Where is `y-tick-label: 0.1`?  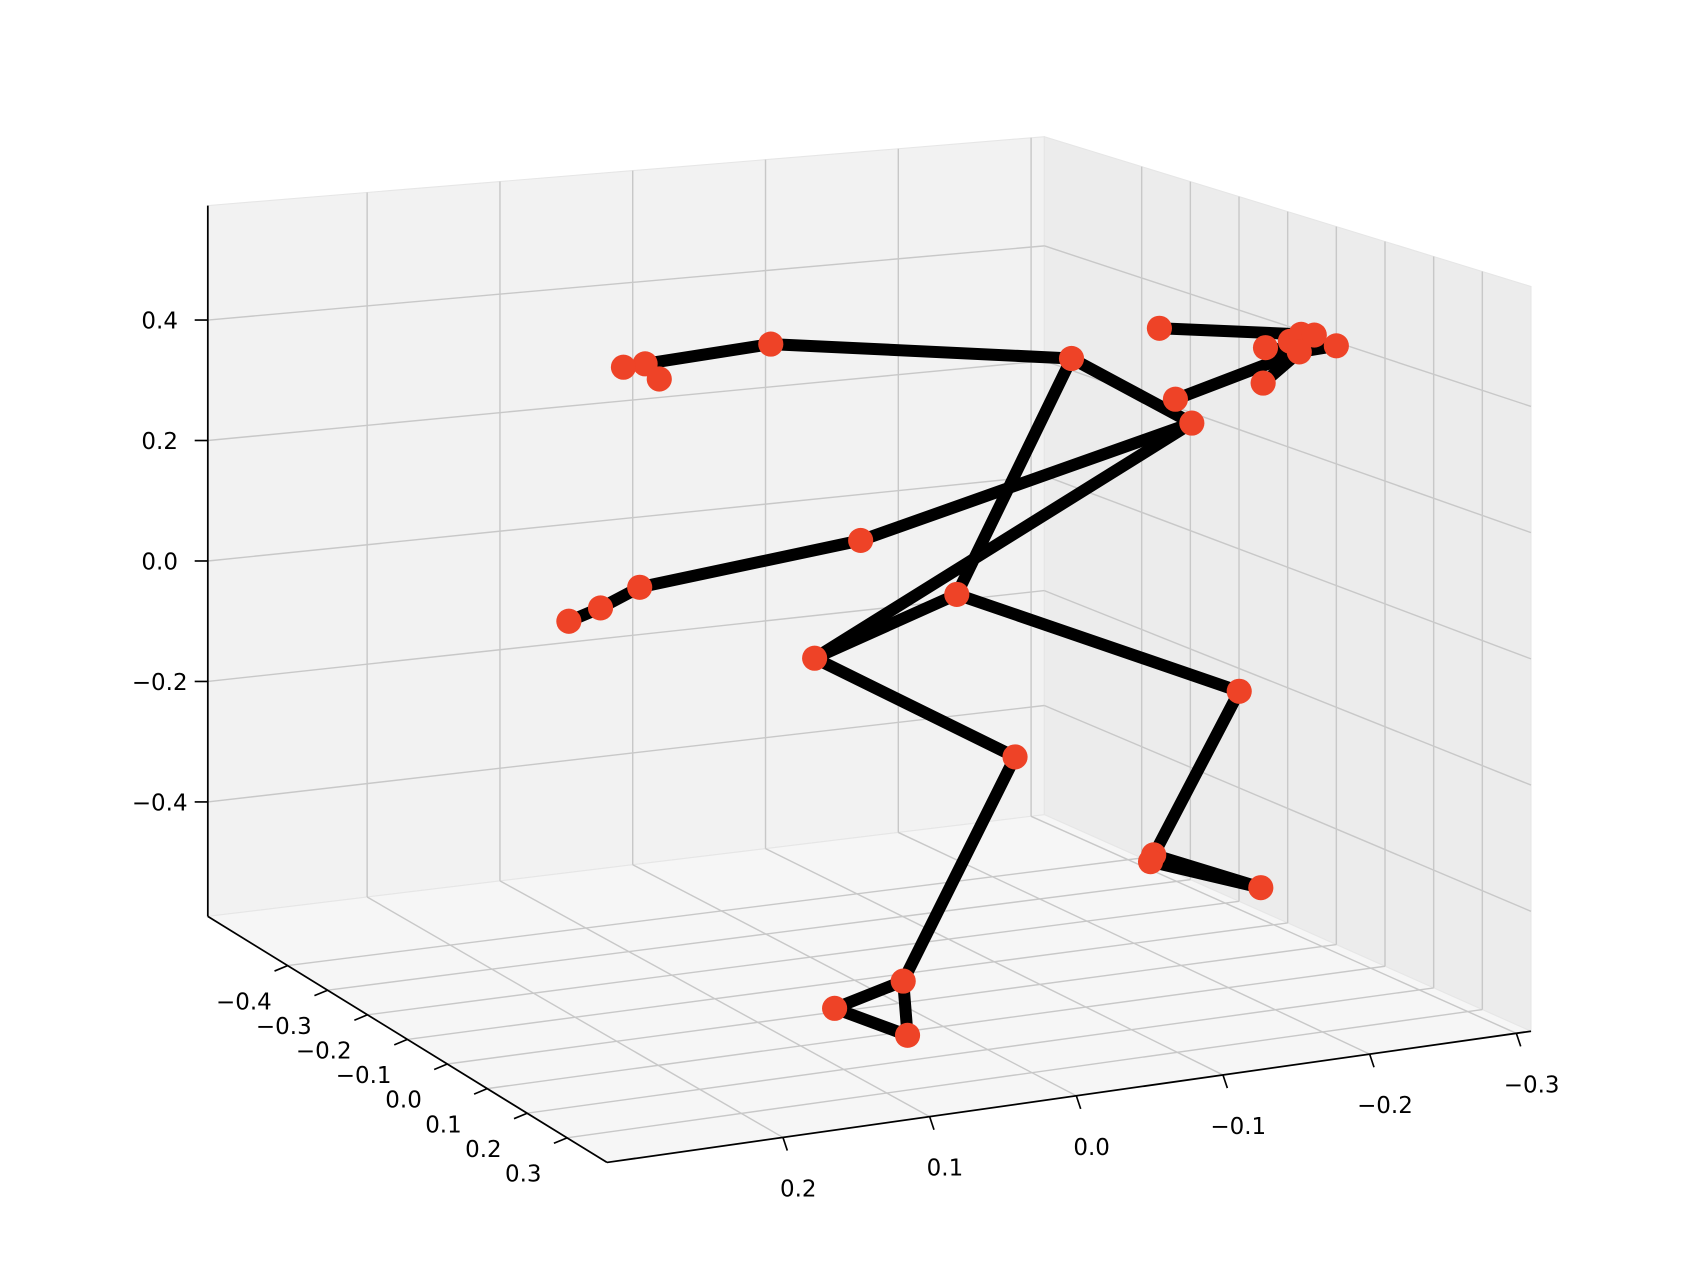
y-tick-label: 0.1 is located at coordinates (945, 1169).